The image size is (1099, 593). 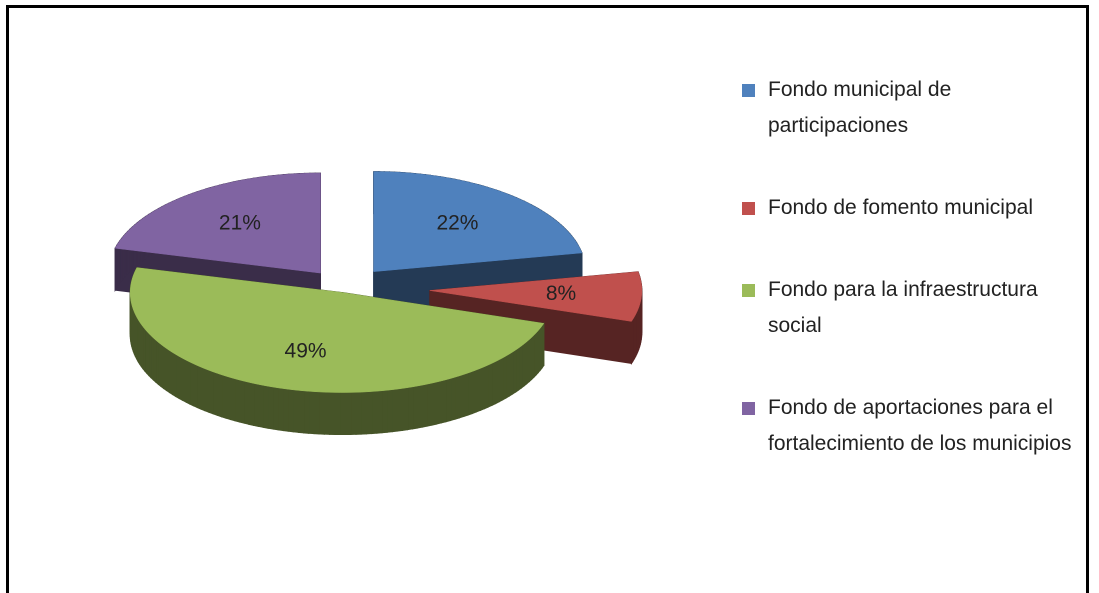 What do you see at coordinates (860, 107) in the screenshot?
I see `legend-label: Fondo municipal de participaciones` at bounding box center [860, 107].